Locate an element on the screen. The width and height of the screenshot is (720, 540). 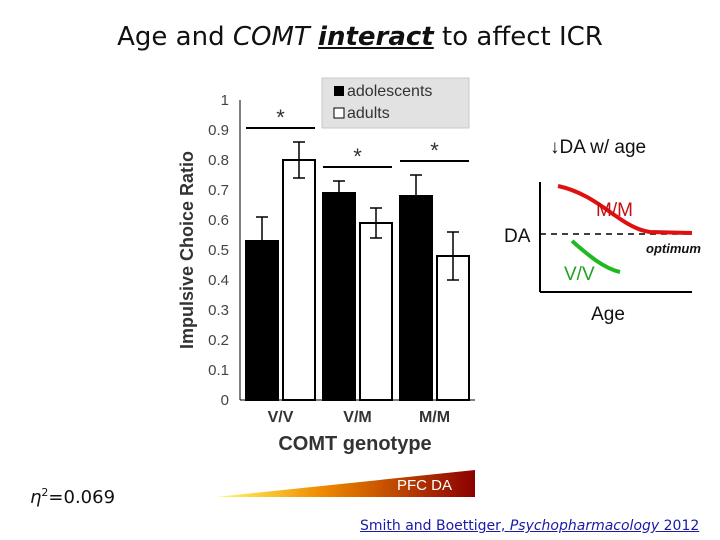
legend-swatch-adolescents is located at coordinates (339, 91).